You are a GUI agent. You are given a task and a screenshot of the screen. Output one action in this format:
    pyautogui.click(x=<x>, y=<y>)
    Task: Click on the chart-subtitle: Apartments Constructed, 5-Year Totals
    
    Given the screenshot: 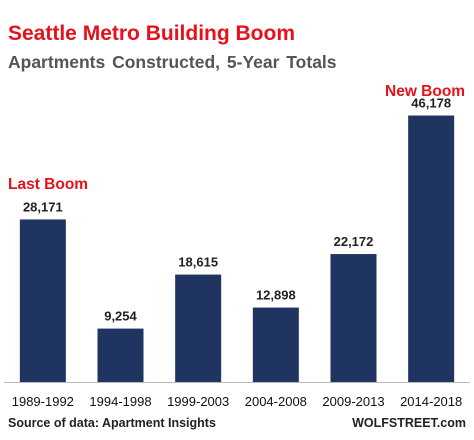 What is the action you would take?
    pyautogui.click(x=172, y=62)
    